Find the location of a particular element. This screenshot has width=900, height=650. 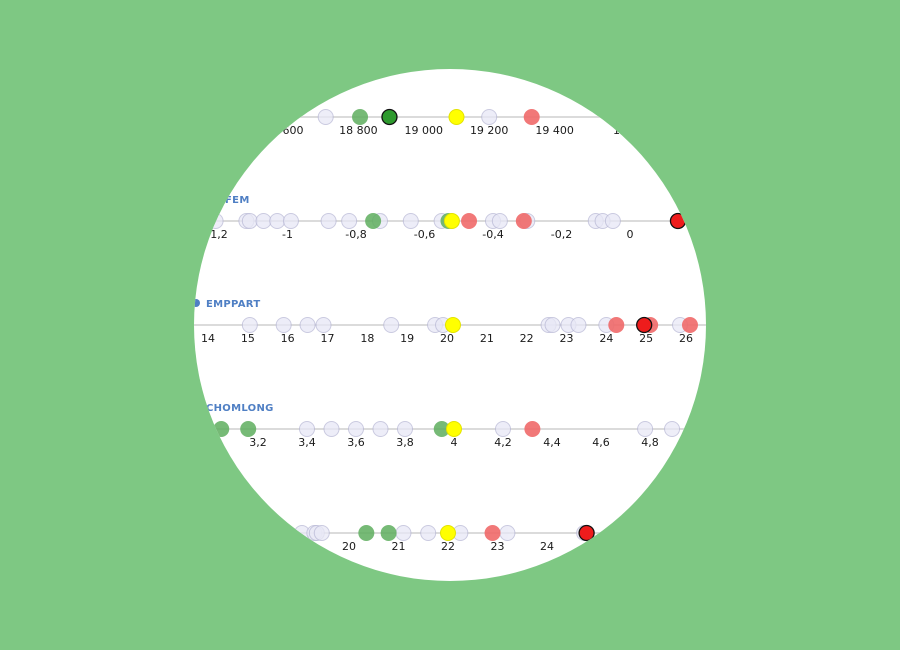

tick-label: 19 000 is located at coordinates (424, 130).